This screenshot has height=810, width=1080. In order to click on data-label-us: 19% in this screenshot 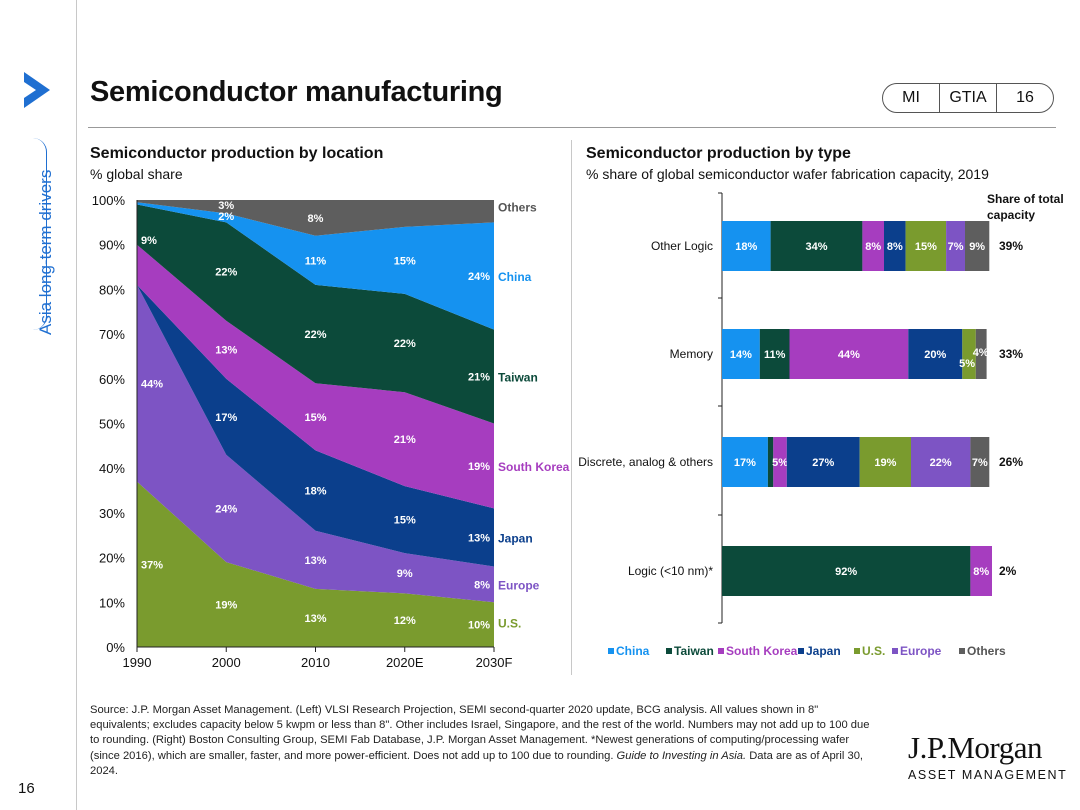, I will do `click(226, 606)`.